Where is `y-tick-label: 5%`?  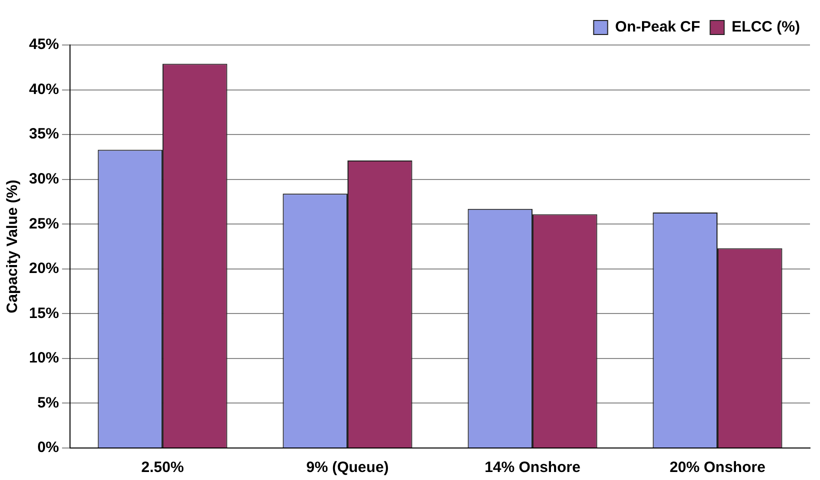
y-tick-label: 5% is located at coordinates (48, 403).